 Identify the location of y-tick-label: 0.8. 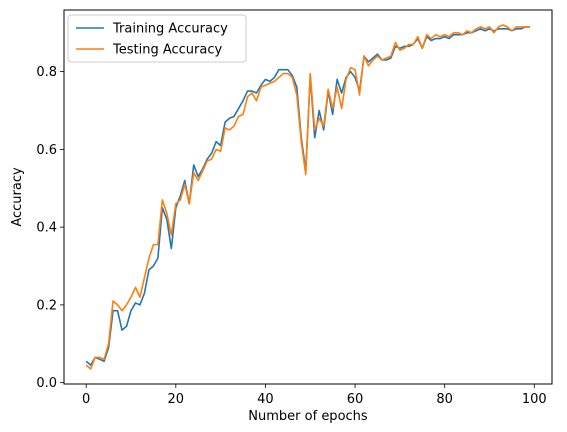
(46, 72).